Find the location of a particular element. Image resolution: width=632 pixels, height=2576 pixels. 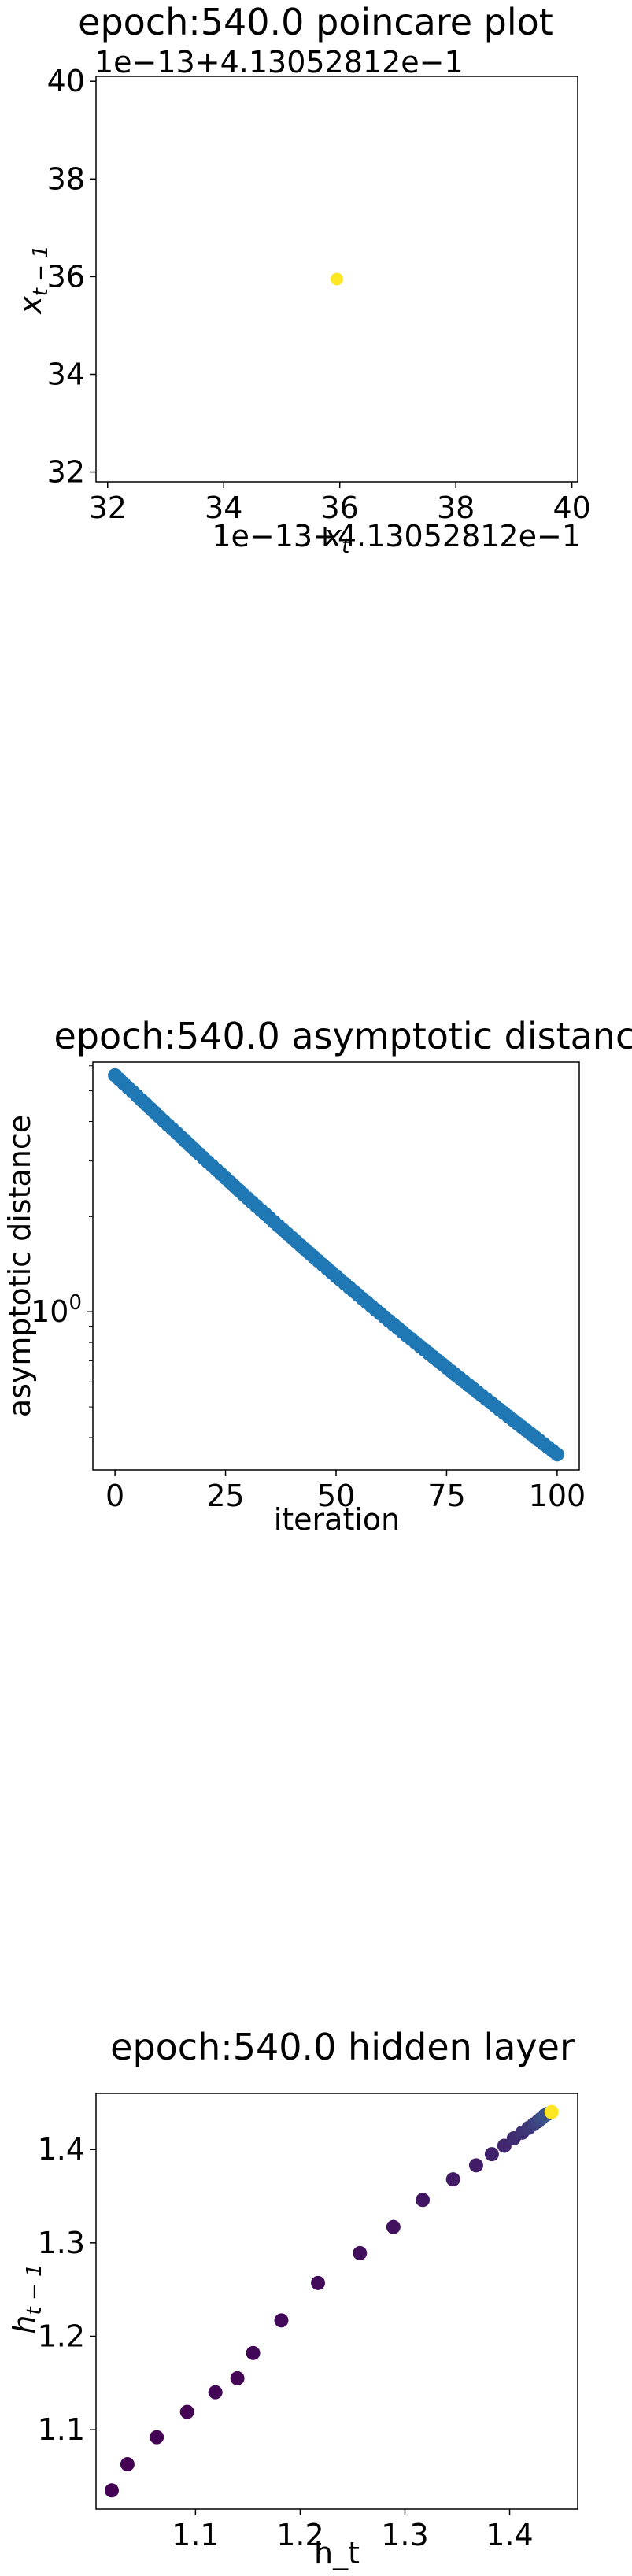

x-tick-label: 1.4 is located at coordinates (510, 2535).